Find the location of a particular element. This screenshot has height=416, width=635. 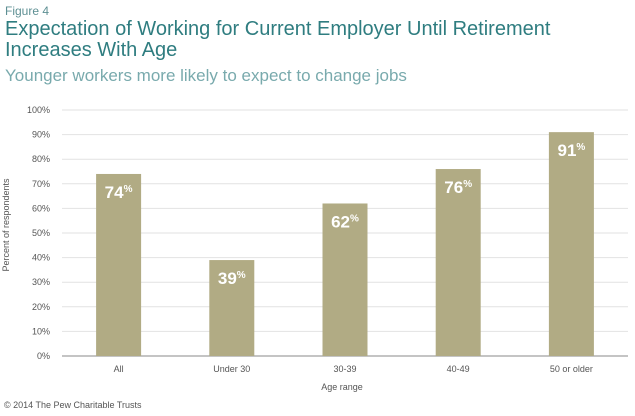

y-tick-label: 100% is located at coordinates (38, 110).